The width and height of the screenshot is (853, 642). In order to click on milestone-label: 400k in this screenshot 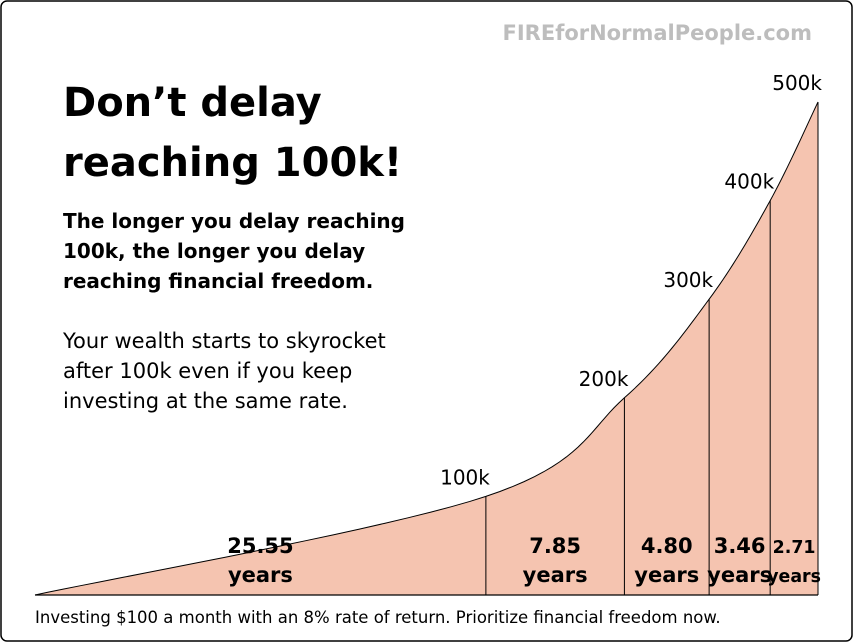, I will do `click(749, 182)`.